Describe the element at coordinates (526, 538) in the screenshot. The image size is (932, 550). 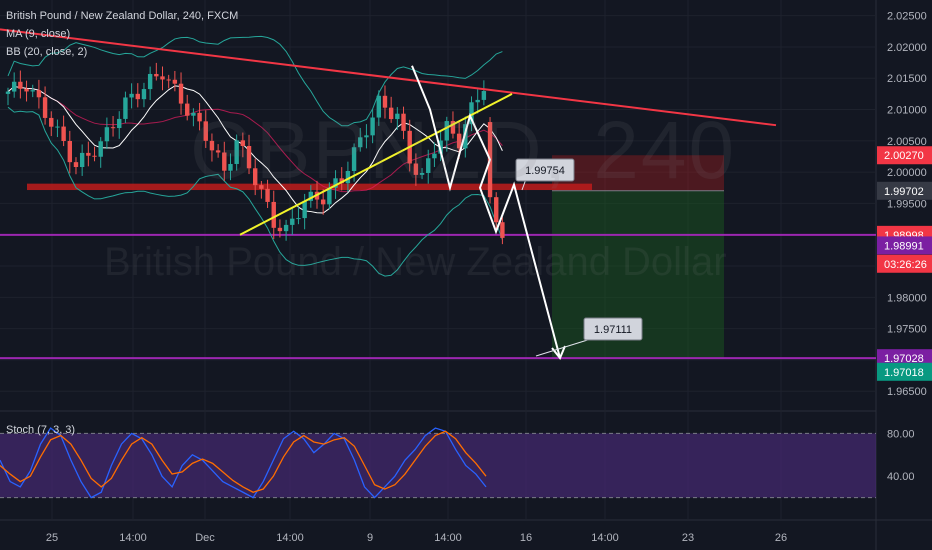
I see `time-tick-label: 16` at that location.